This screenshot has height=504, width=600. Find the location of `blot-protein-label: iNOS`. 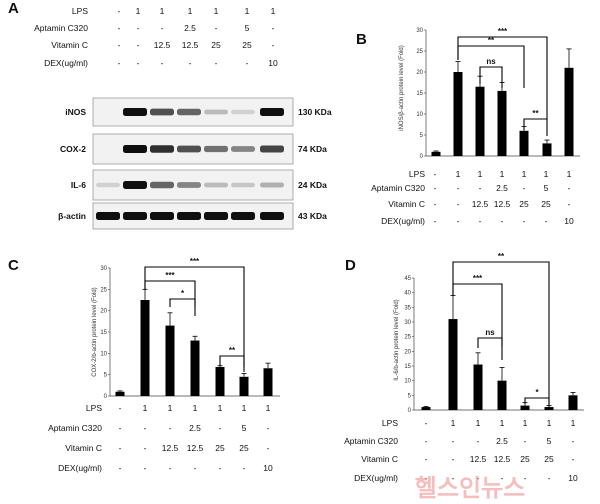

blot-protein-label: iNOS is located at coordinates (75, 112).